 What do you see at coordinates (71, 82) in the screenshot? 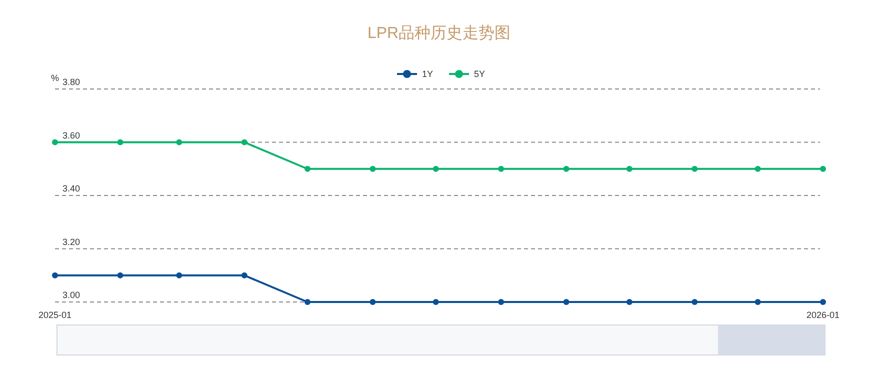
I see `y-tick-label: 3.80` at bounding box center [71, 82].